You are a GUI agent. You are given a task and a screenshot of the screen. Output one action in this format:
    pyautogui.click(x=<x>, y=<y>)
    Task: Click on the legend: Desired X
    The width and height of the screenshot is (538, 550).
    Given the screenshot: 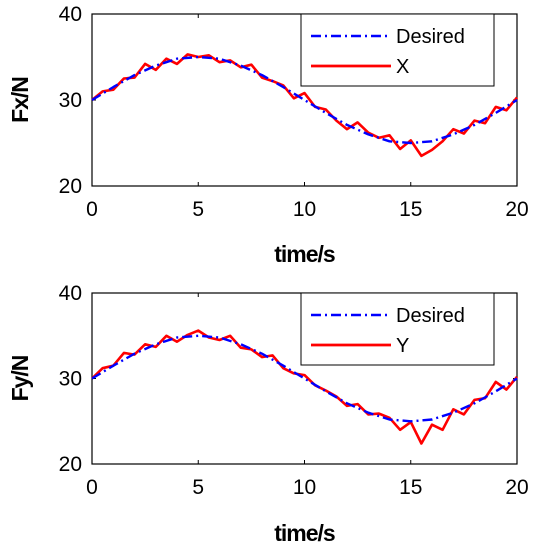 What is the action you would take?
    pyautogui.click(x=397, y=50)
    